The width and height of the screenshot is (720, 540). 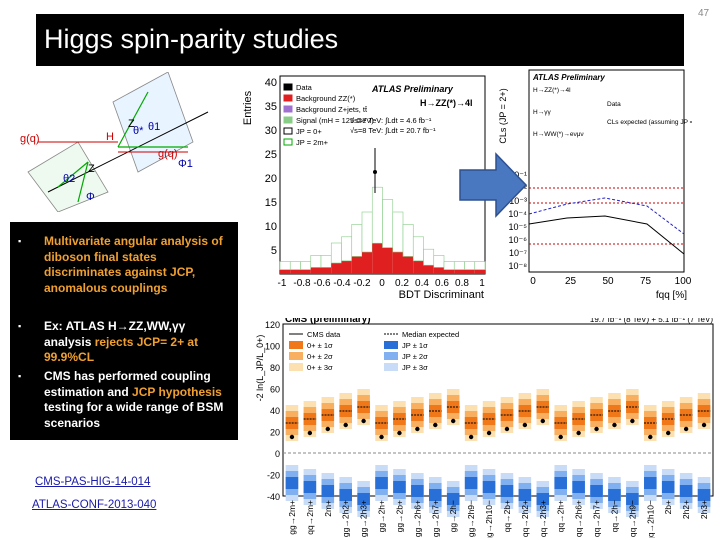 What do you see at coordinates (518, 240) in the screenshot?
I see `y-tick-label: 10⁻⁶` at bounding box center [518, 240].